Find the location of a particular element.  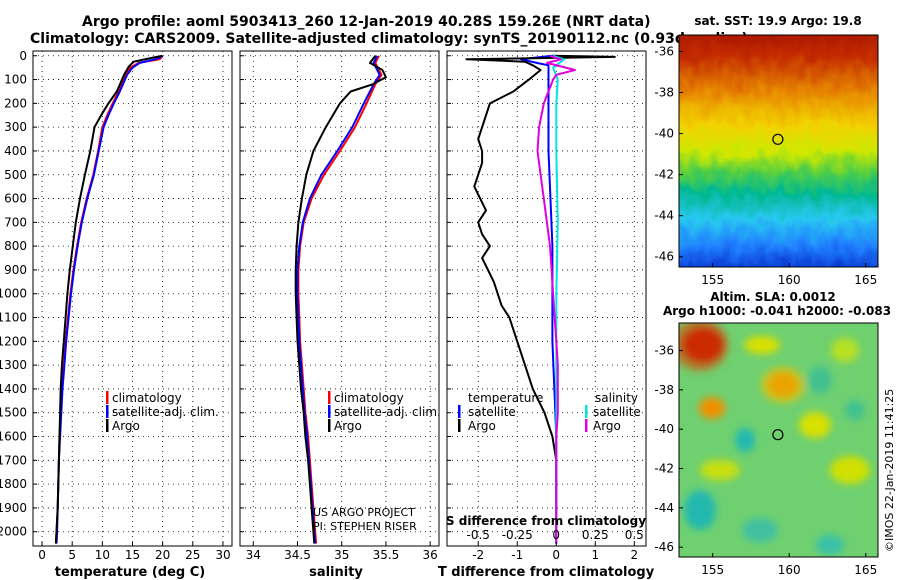

sla-map-ticks: 155 160 165 -36 -38 -40 -42 -44 -46 is located at coordinates (765, 460).